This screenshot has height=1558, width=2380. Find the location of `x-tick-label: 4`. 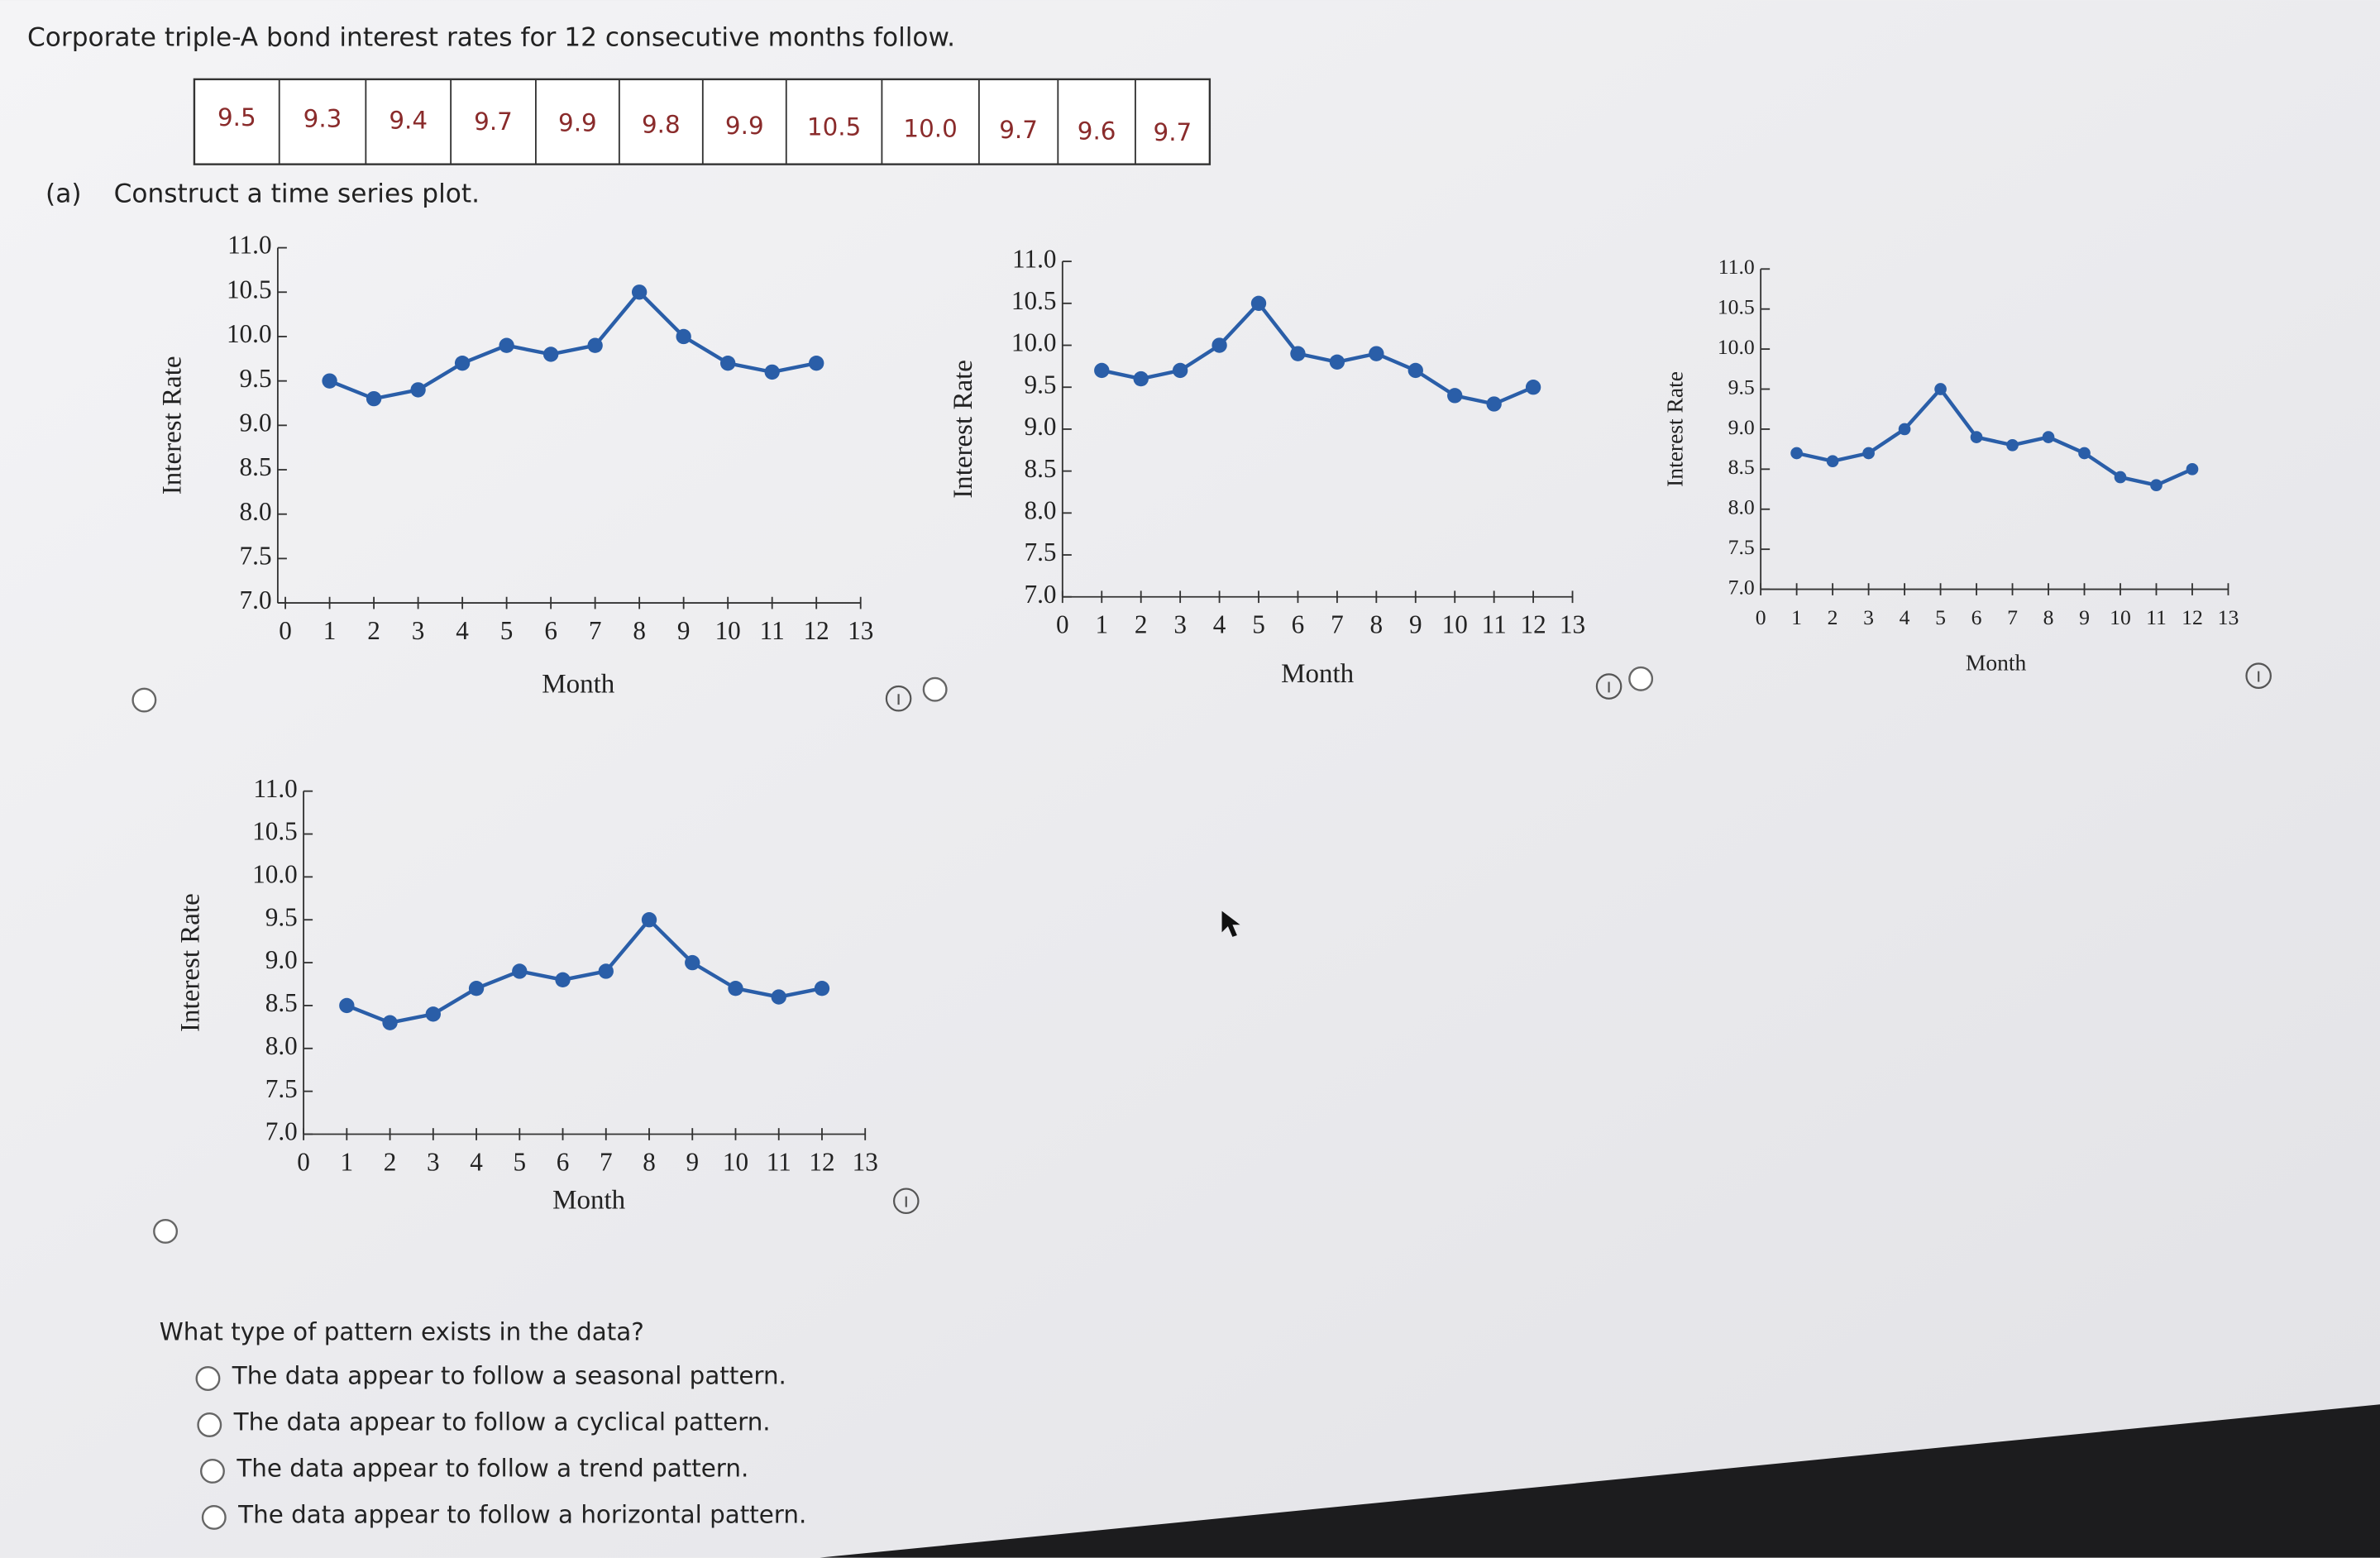

x-tick-label: 4 is located at coordinates (1905, 617).